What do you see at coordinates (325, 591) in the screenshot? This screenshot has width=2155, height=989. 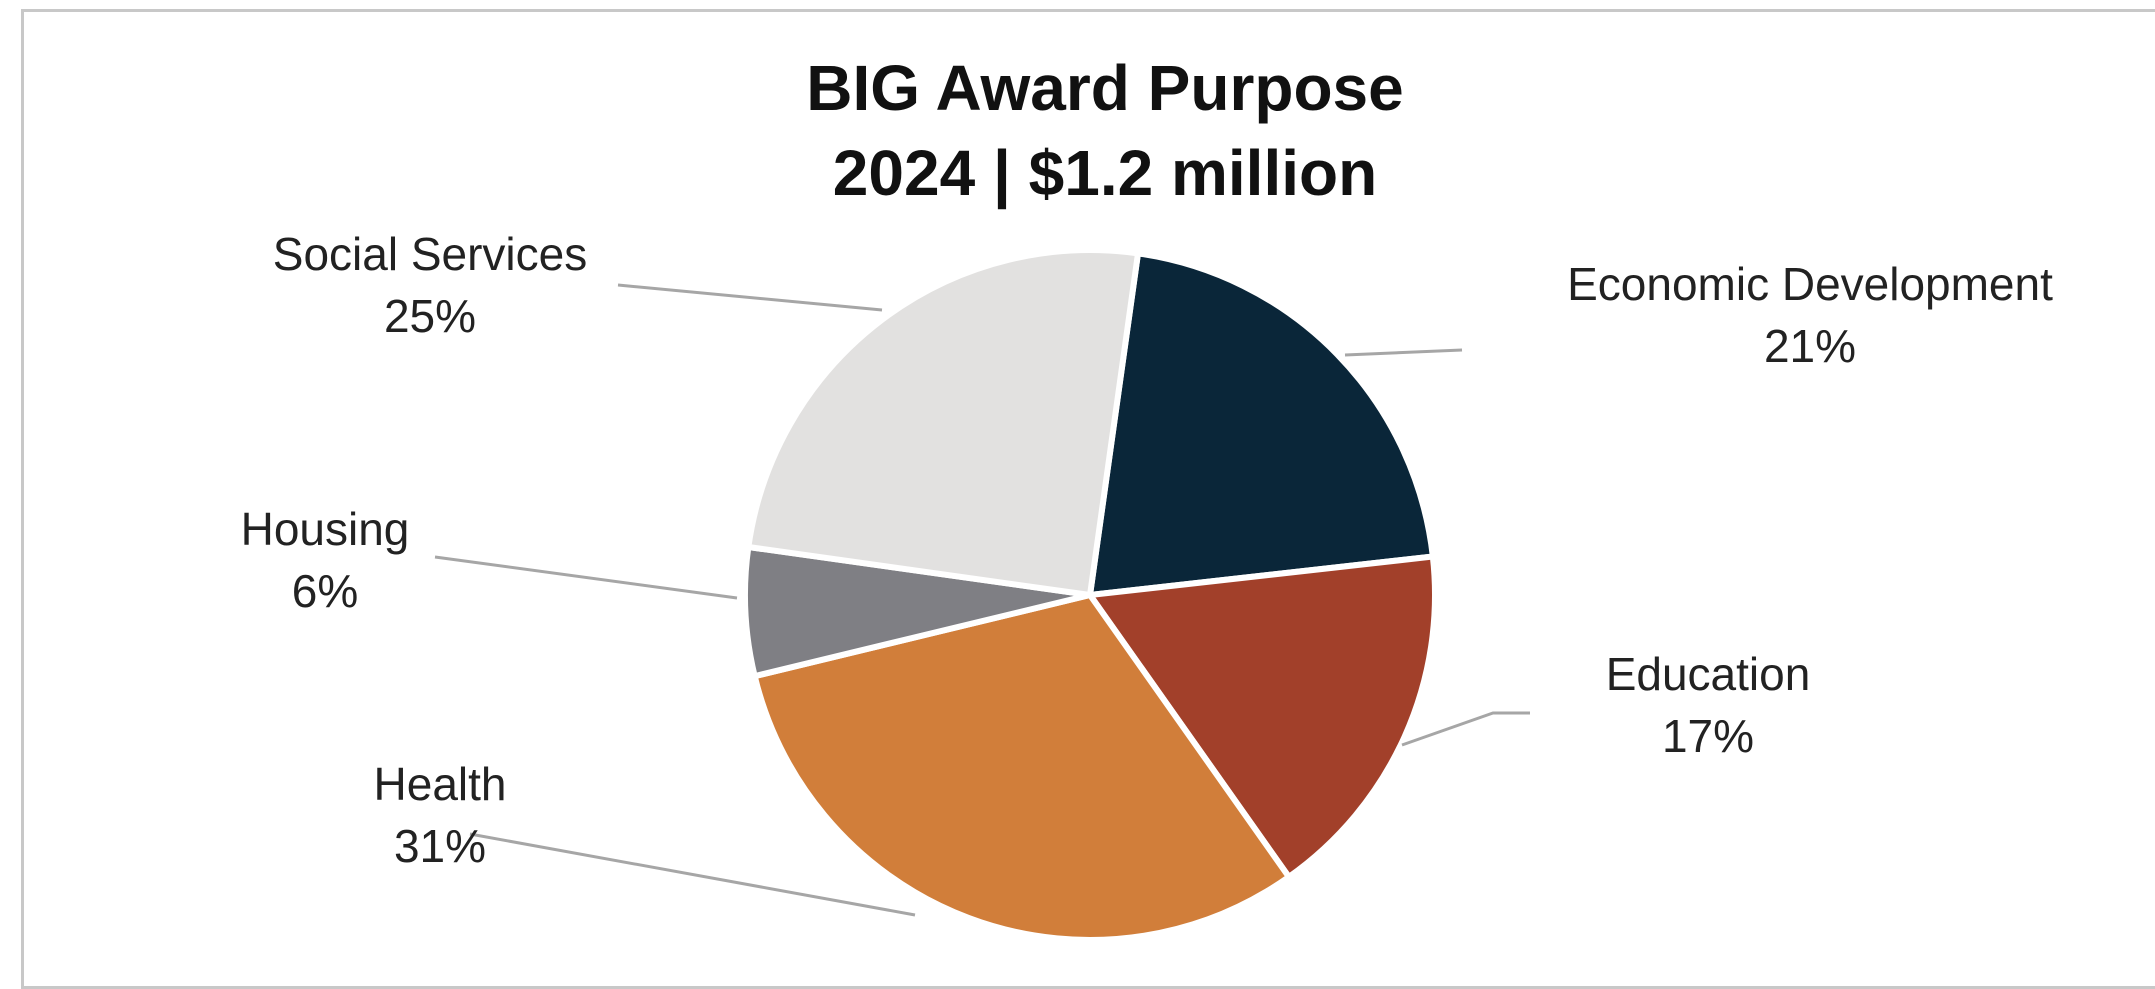 I see `slice-percent-label: 6%` at bounding box center [325, 591].